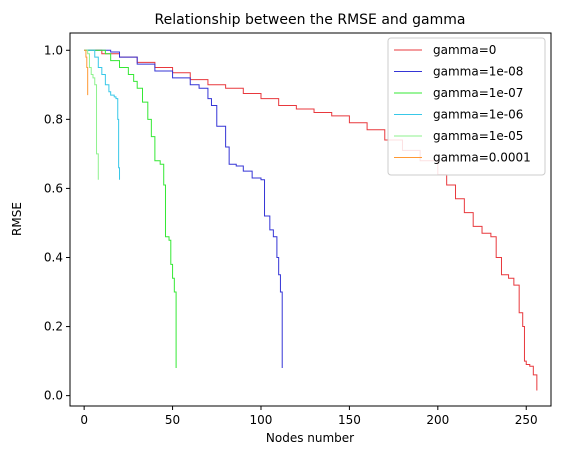 The width and height of the screenshot is (567, 455). What do you see at coordinates (349, 420) in the screenshot?
I see `x-tick-label-3: 150` at bounding box center [349, 420].